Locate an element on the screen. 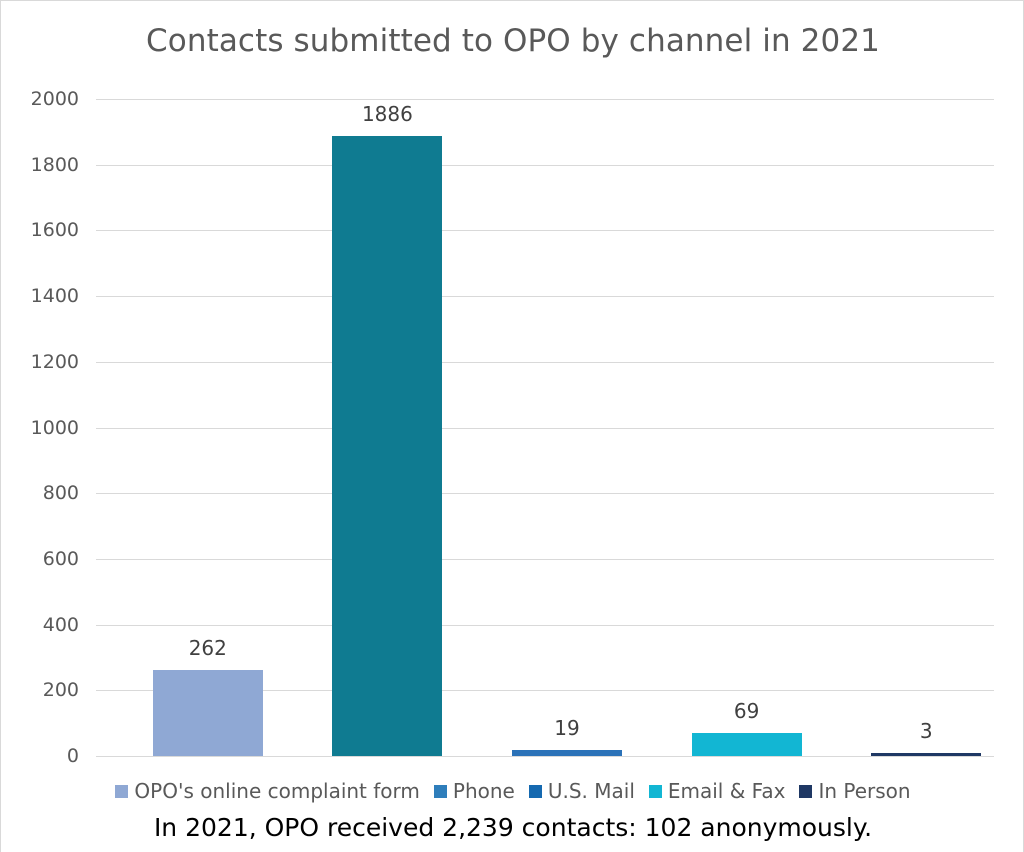 The height and width of the screenshot is (852, 1024). legend-label: OPO's online complaint form is located at coordinates (277, 791).